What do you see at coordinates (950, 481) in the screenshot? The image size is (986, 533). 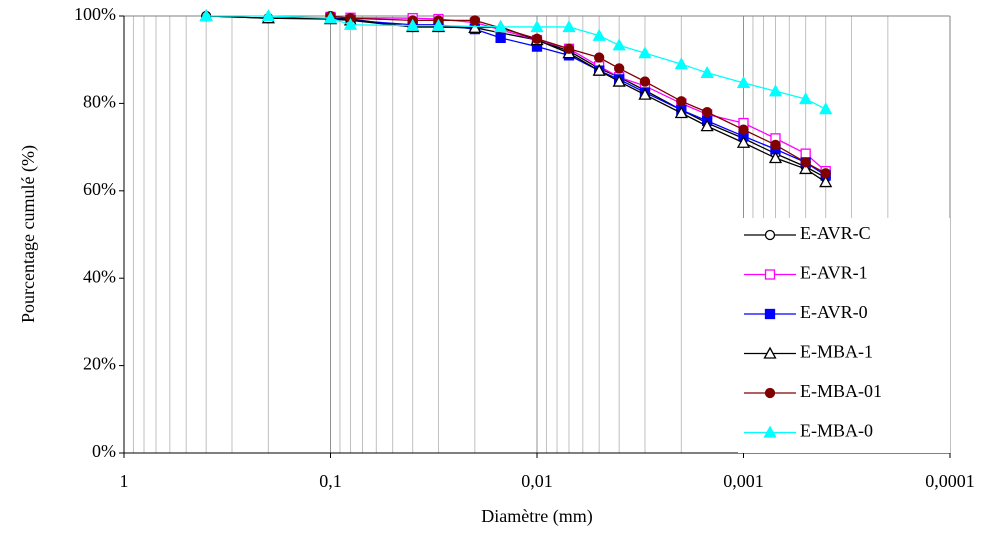 I see `x-tick-label: 0,0001` at bounding box center [950, 481].